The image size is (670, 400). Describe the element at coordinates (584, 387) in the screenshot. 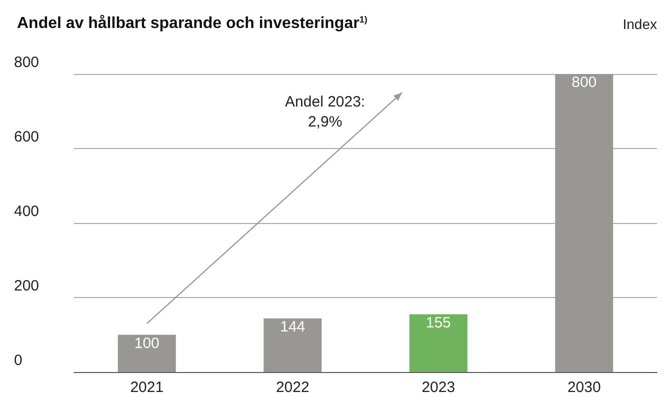

I see `x-tick-label: 2030` at that location.